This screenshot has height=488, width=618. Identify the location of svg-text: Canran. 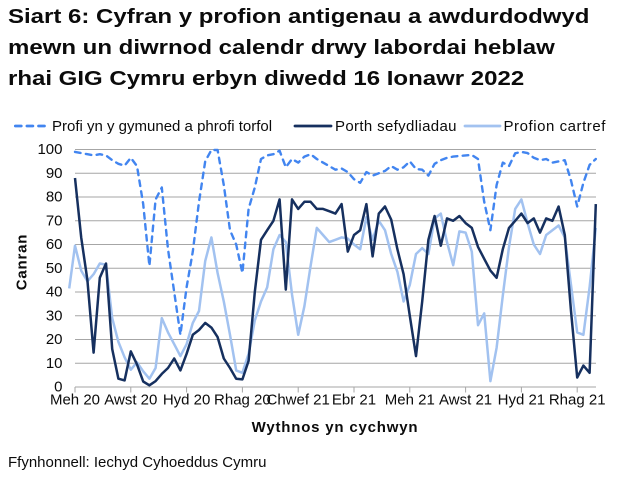
(22, 262).